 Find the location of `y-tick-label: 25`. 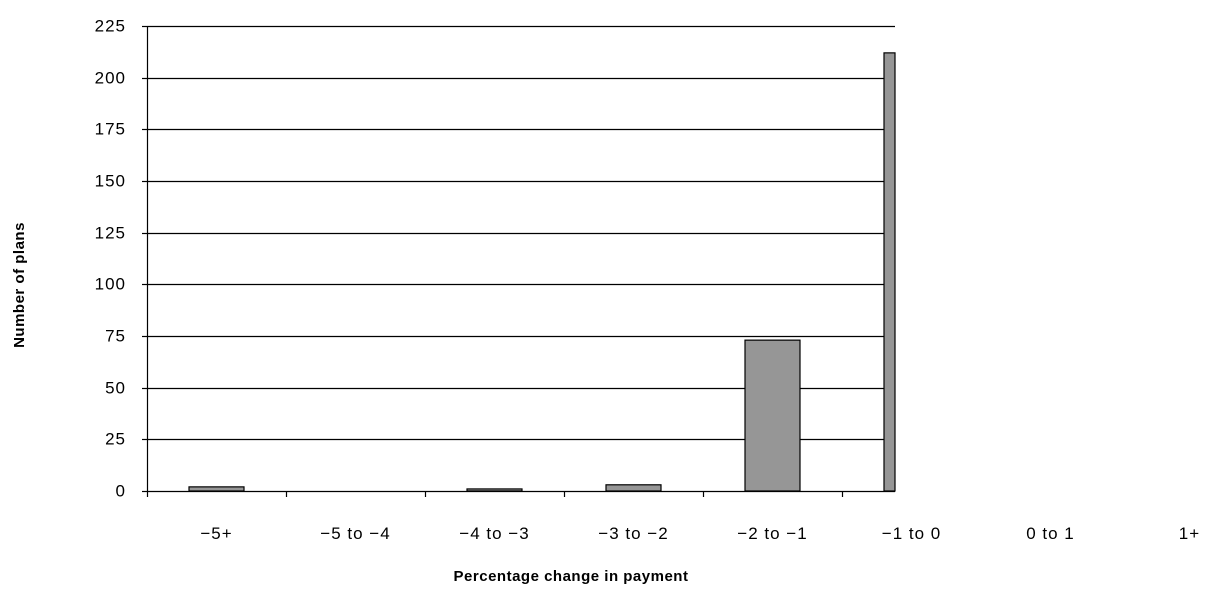

y-tick-label: 25 is located at coordinates (115, 439).